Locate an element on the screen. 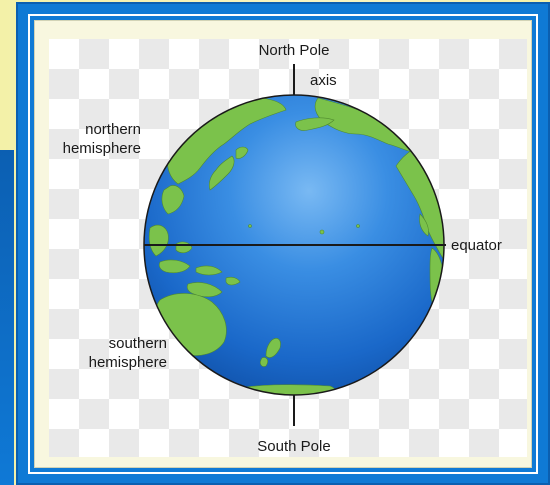  southern-hemisphere-label-line1: southern is located at coordinates (138, 343).